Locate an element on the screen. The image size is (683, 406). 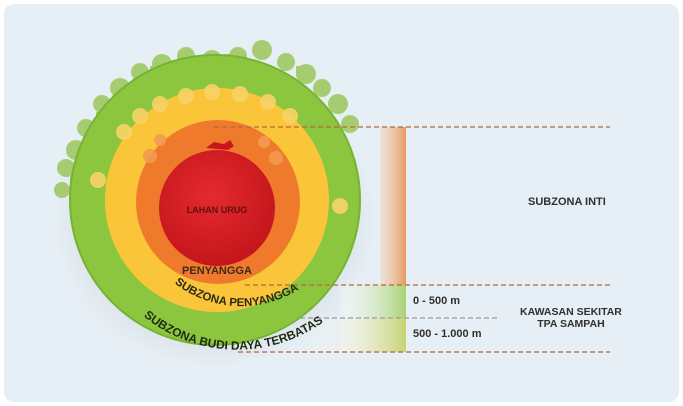
kawasan-sekitar-label: KAWASAN SEKITAR TPA SAMPAH is located at coordinates (571, 318).